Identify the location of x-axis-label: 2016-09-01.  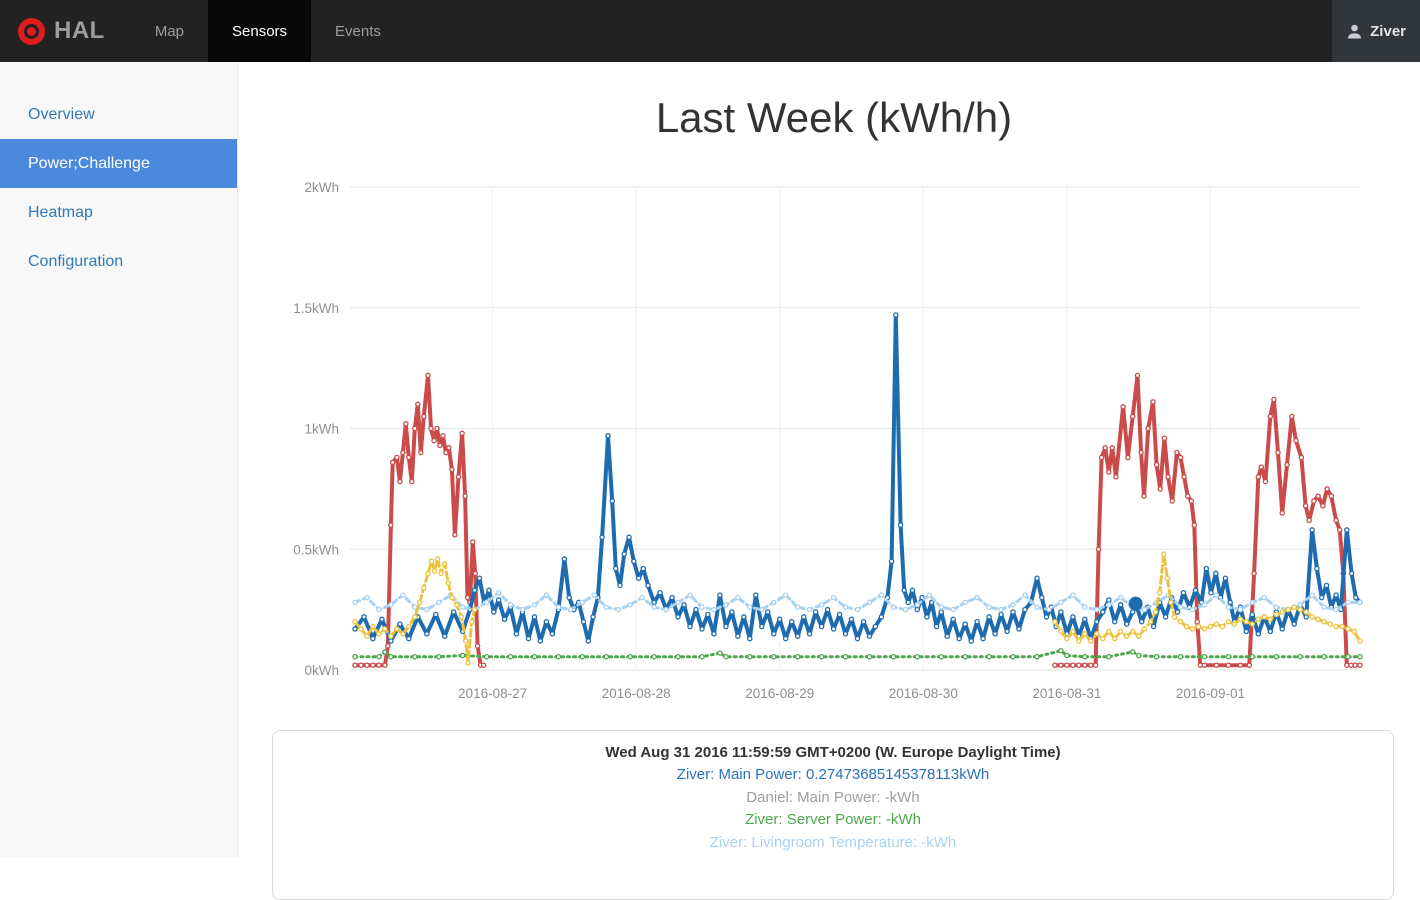
(1210, 693).